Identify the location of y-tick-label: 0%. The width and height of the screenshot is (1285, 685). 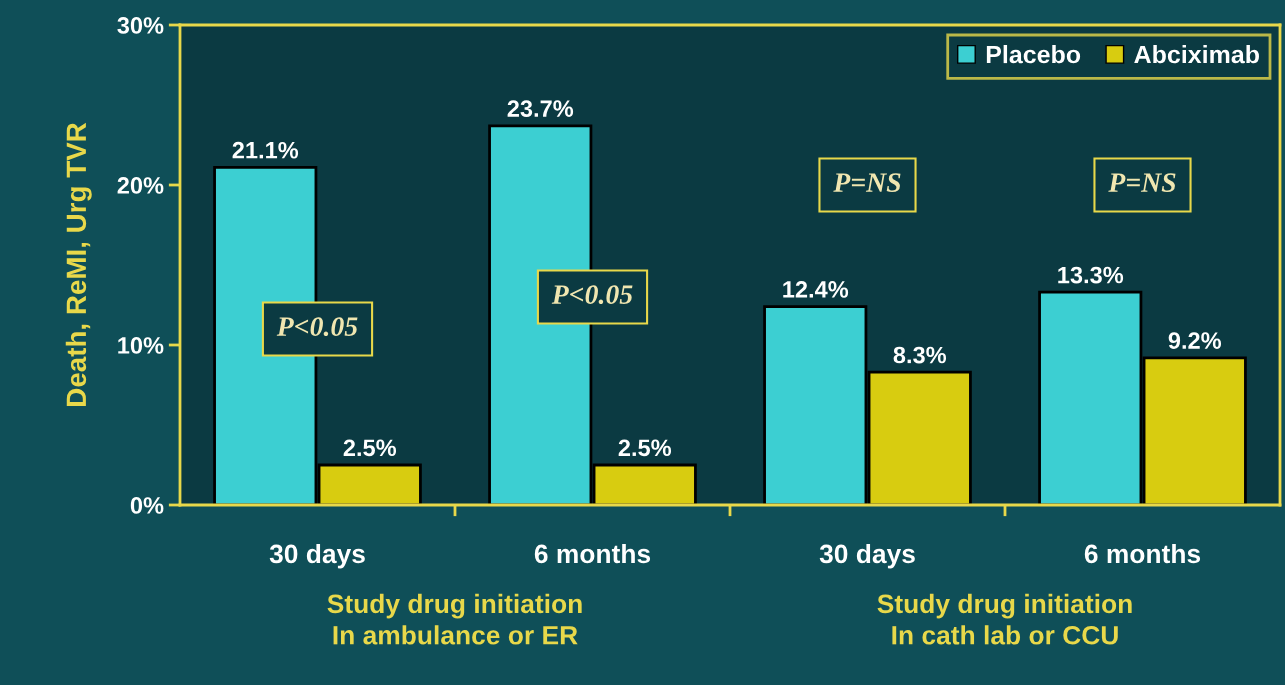
(147, 505).